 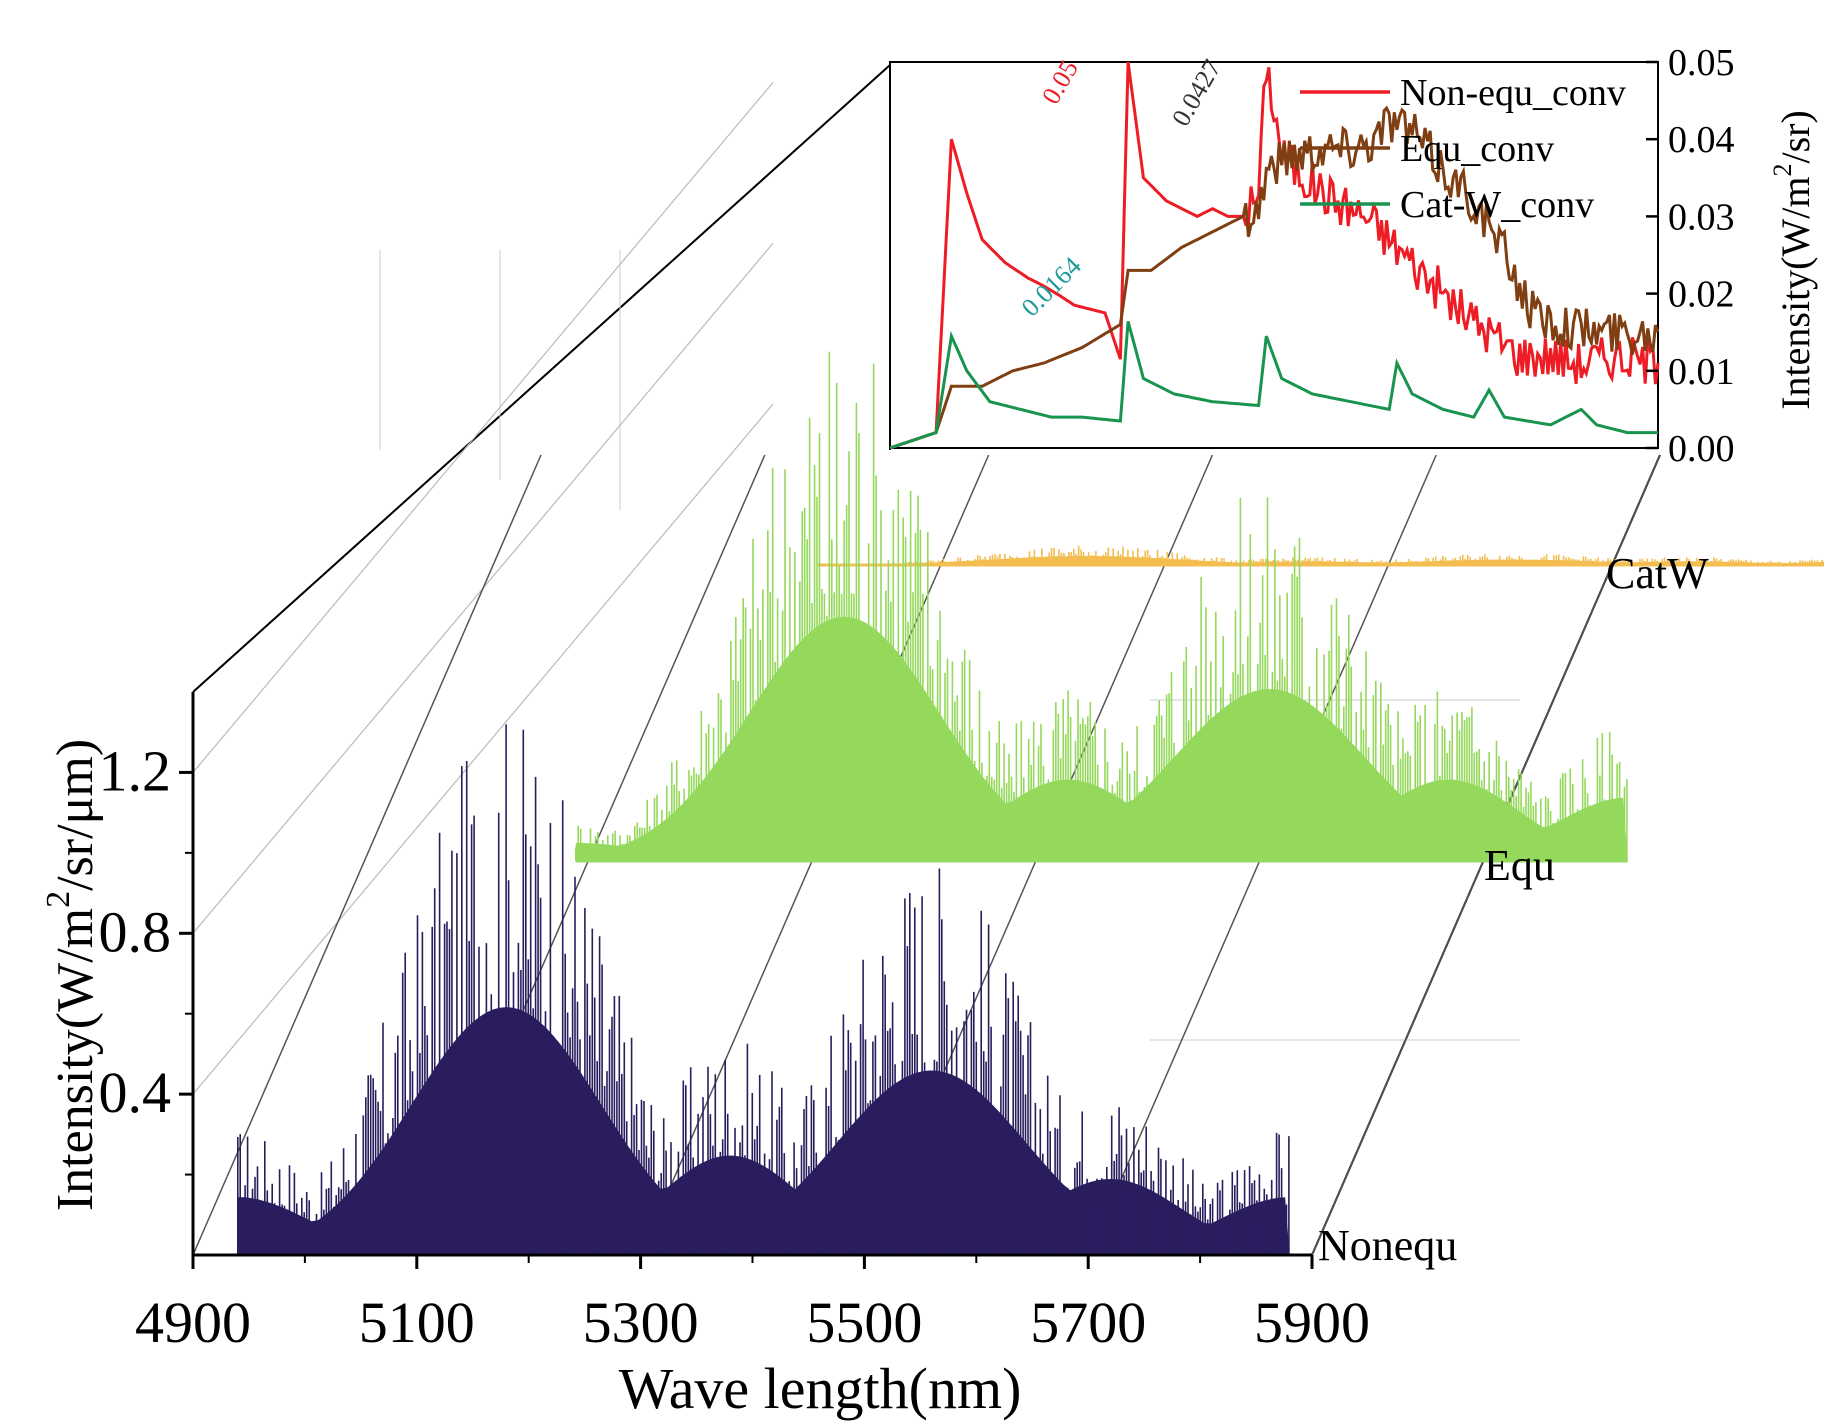 What do you see at coordinates (1795, 136) in the screenshot?
I see `inset-y-title-end: /sr)` at bounding box center [1795, 136].